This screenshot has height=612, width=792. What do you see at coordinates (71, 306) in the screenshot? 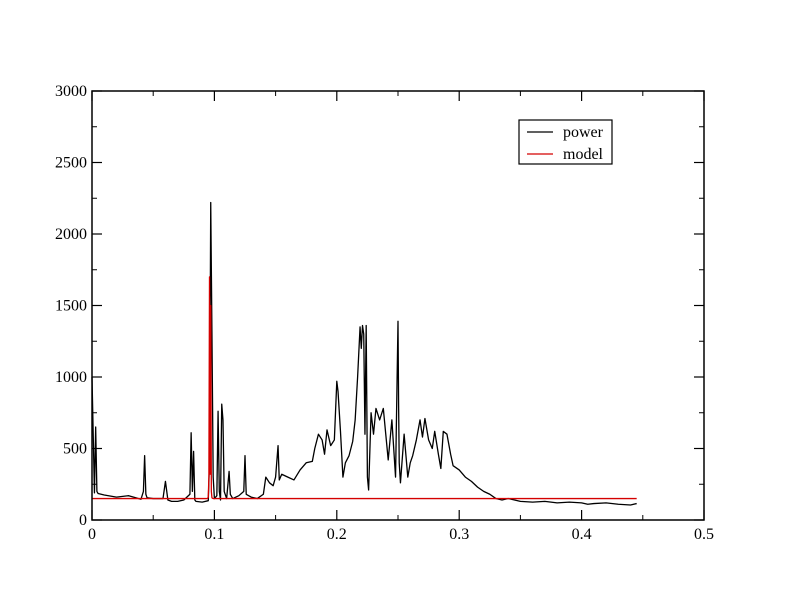
I see `y-tick-label: 1500` at bounding box center [71, 306].